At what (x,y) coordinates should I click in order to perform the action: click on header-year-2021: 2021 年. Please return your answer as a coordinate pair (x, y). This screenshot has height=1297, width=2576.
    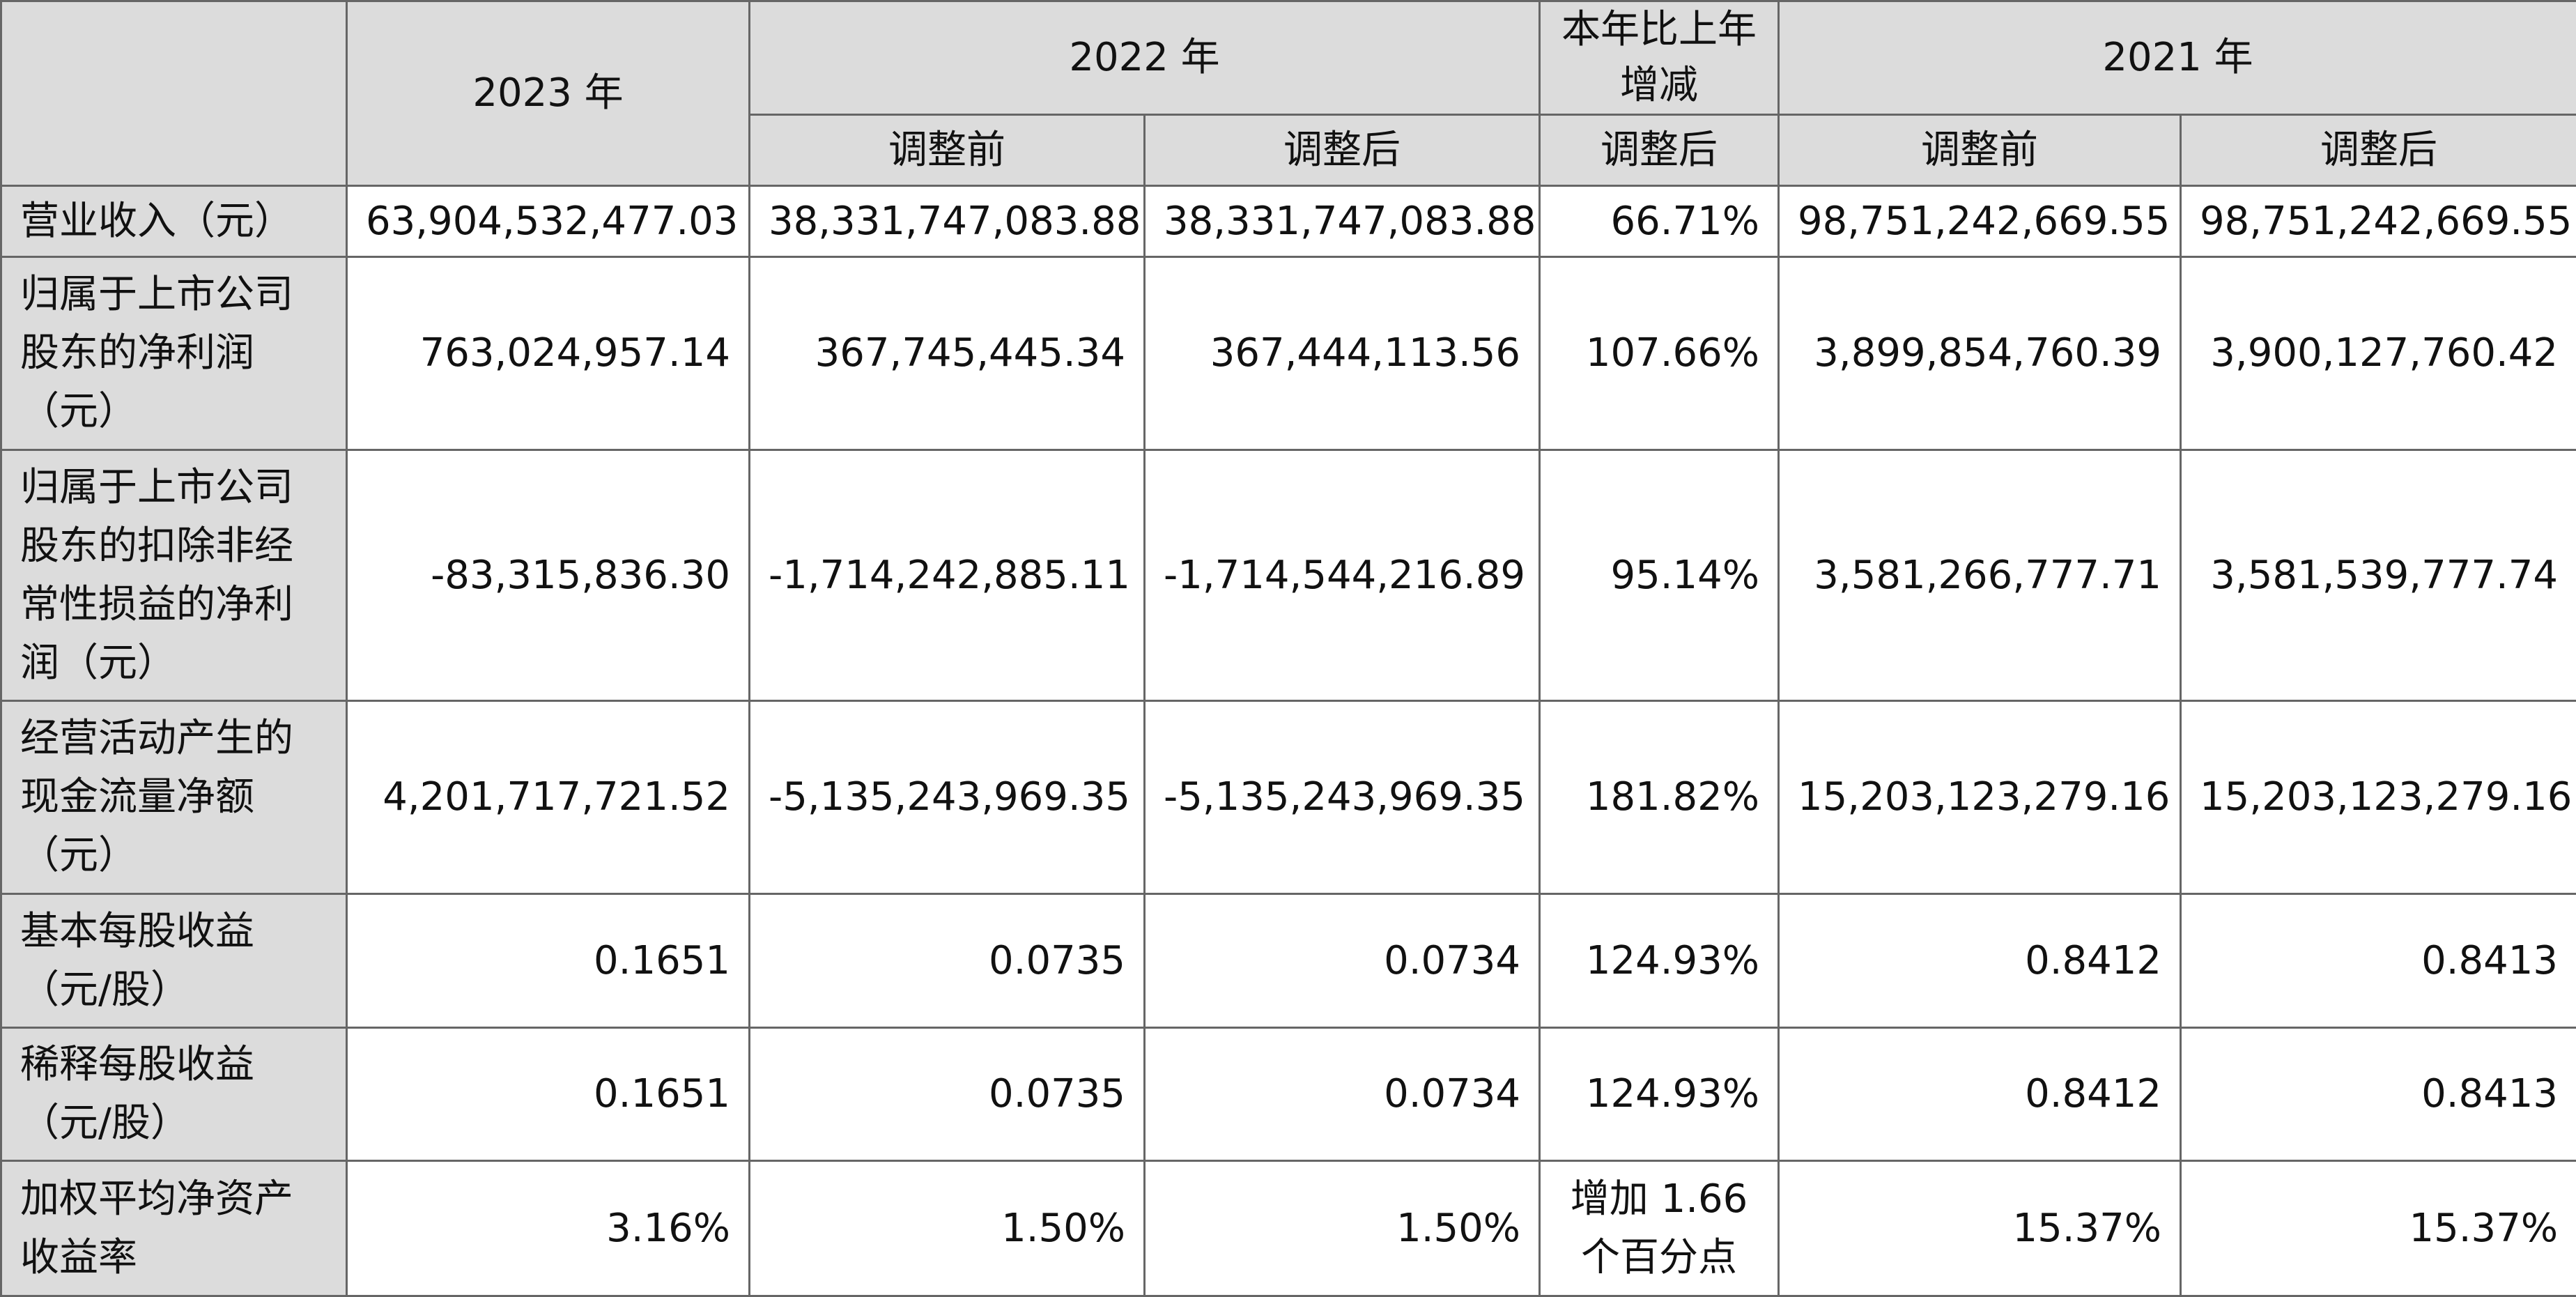
    Looking at the image, I should click on (2177, 58).